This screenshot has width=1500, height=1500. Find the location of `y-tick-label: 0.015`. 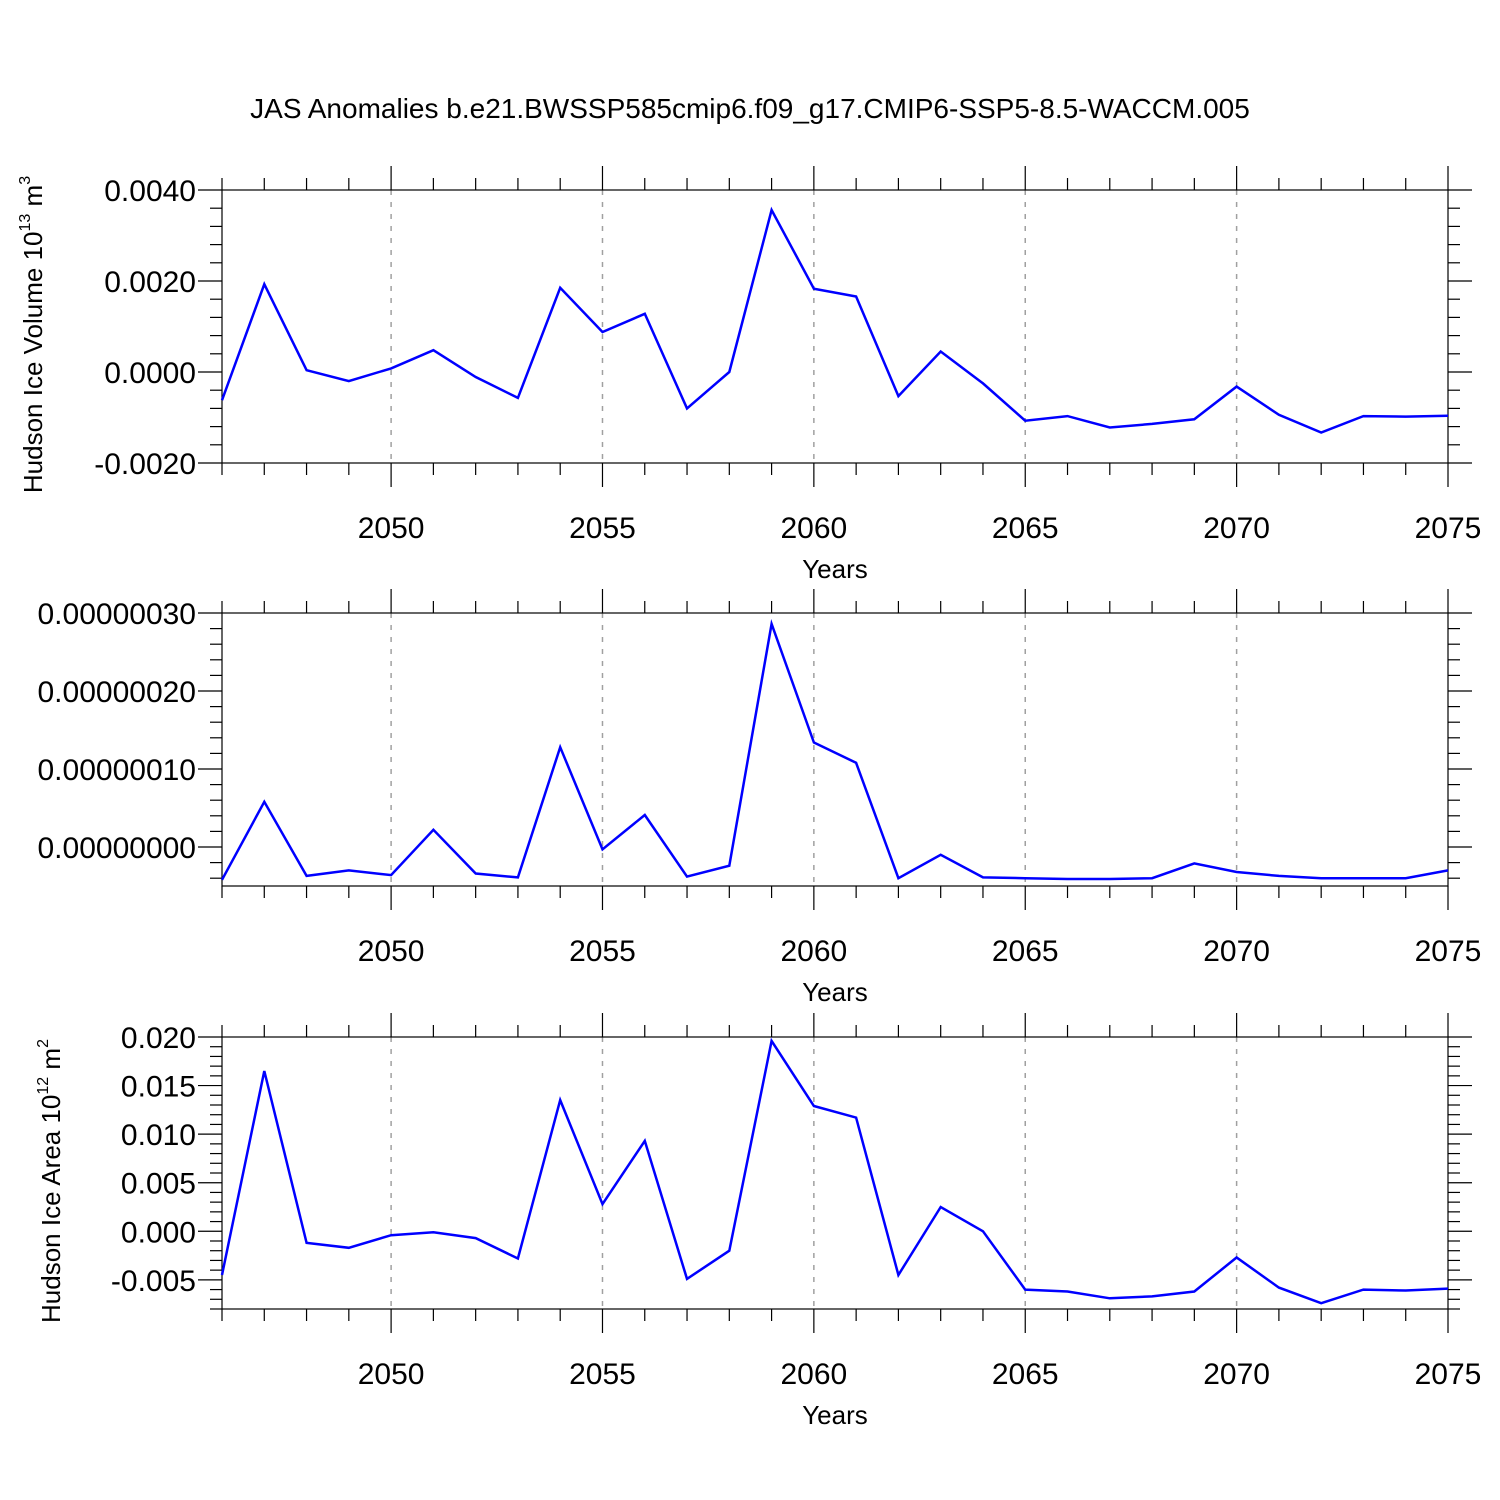

y-tick-label: 0.015 is located at coordinates (158, 1087).